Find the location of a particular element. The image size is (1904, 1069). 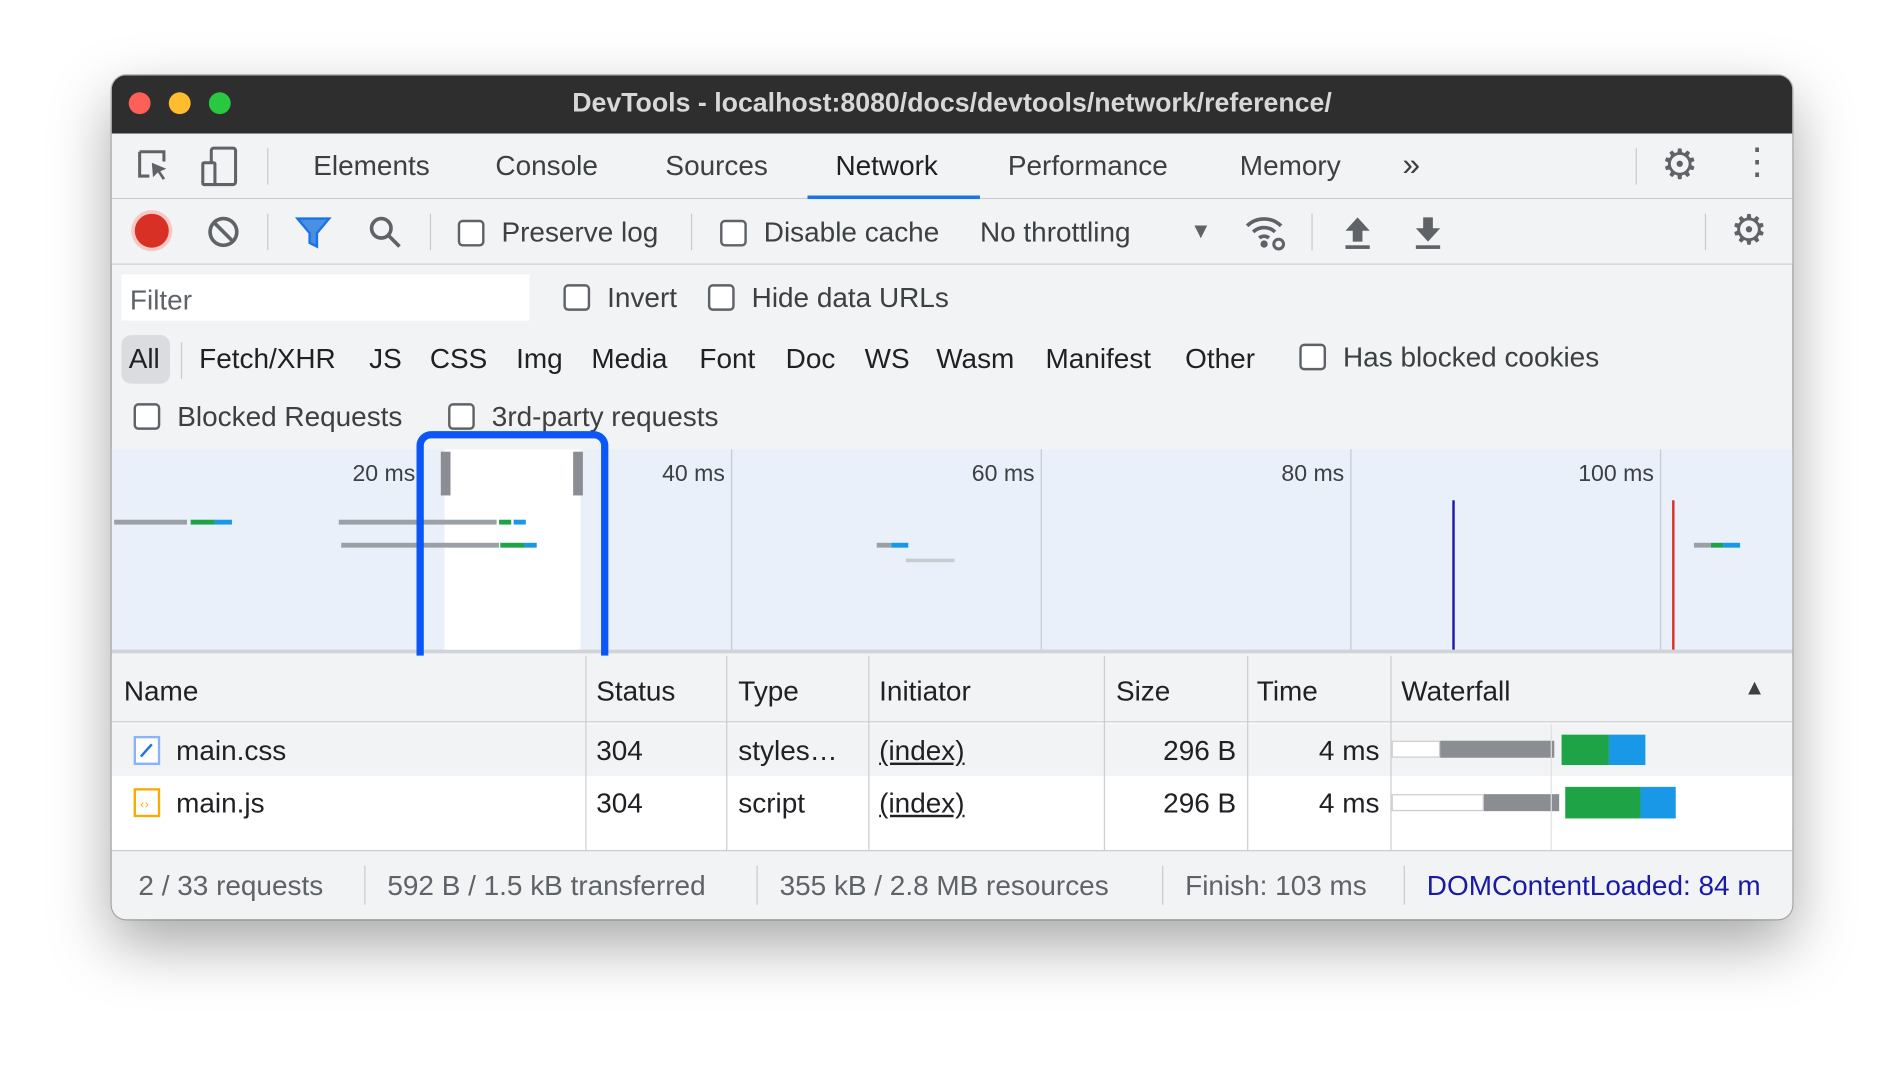

active-tab-indicator is located at coordinates (893, 197).